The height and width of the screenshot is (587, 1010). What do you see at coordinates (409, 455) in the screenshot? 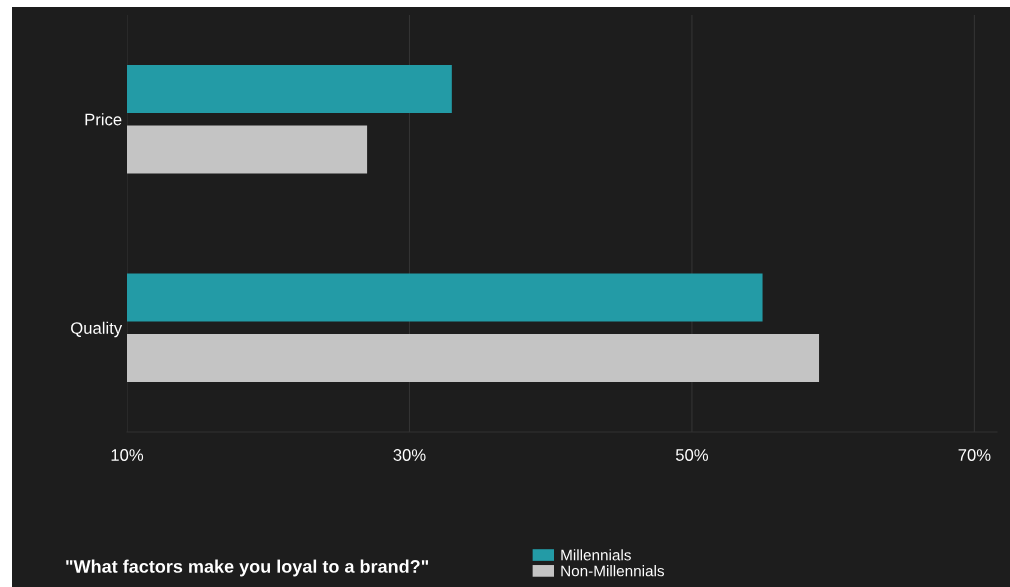
I see `x-tick-label: 30%` at bounding box center [409, 455].